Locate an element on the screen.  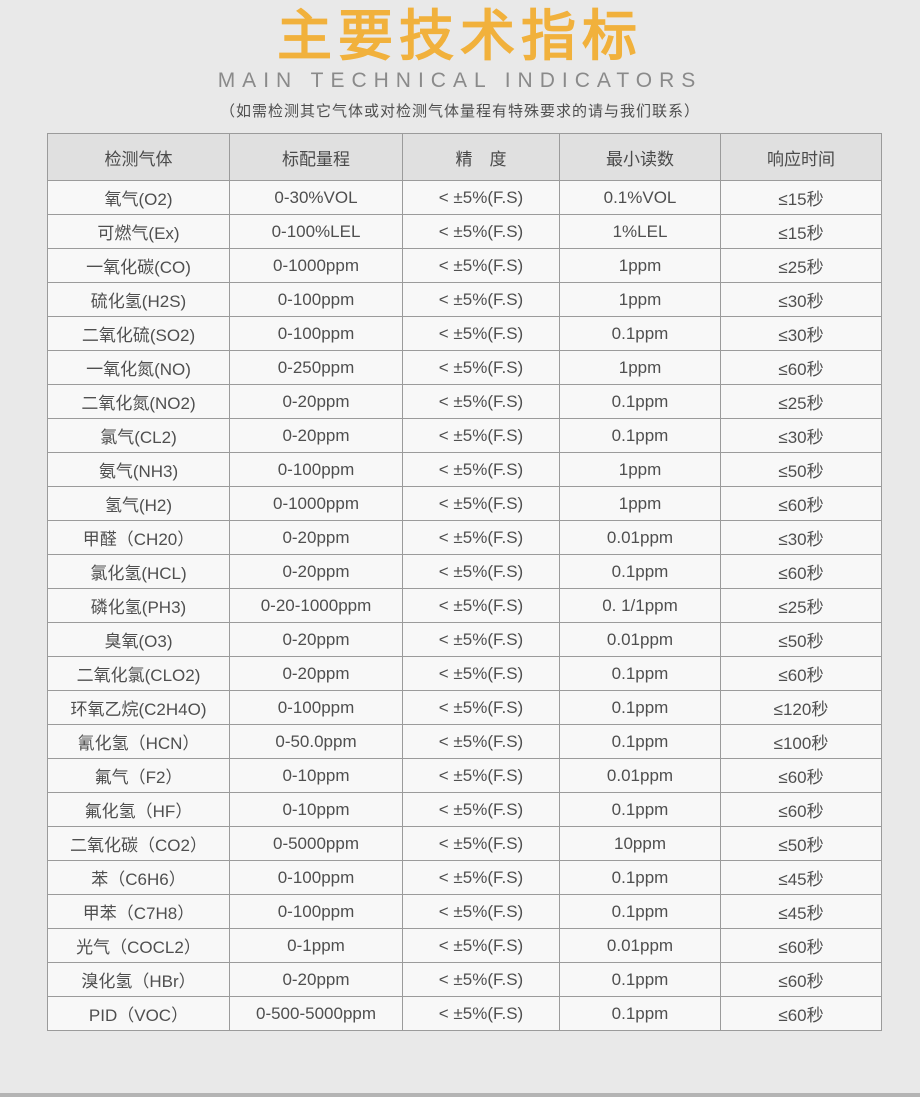
cell-gas: 氟气（F2） is located at coordinates (138, 775).